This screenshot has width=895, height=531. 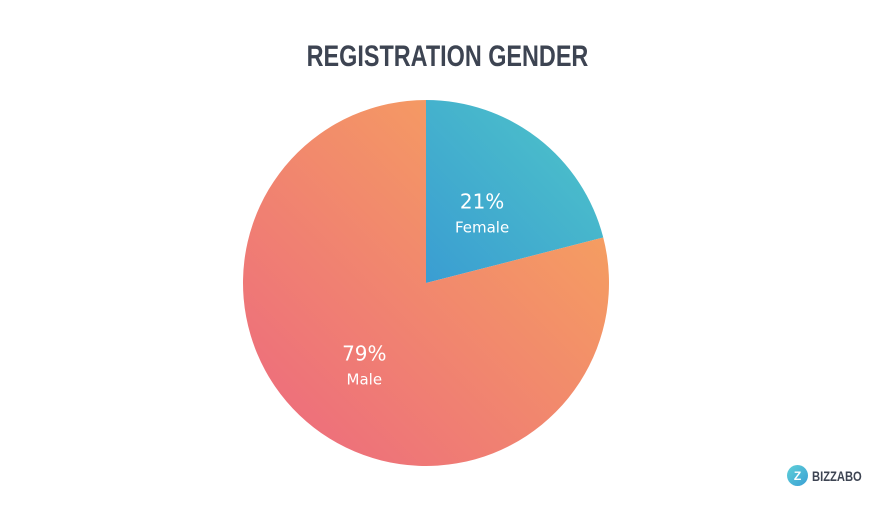 What do you see at coordinates (797, 475) in the screenshot?
I see `bizzabo-logo-icon: Z` at bounding box center [797, 475].